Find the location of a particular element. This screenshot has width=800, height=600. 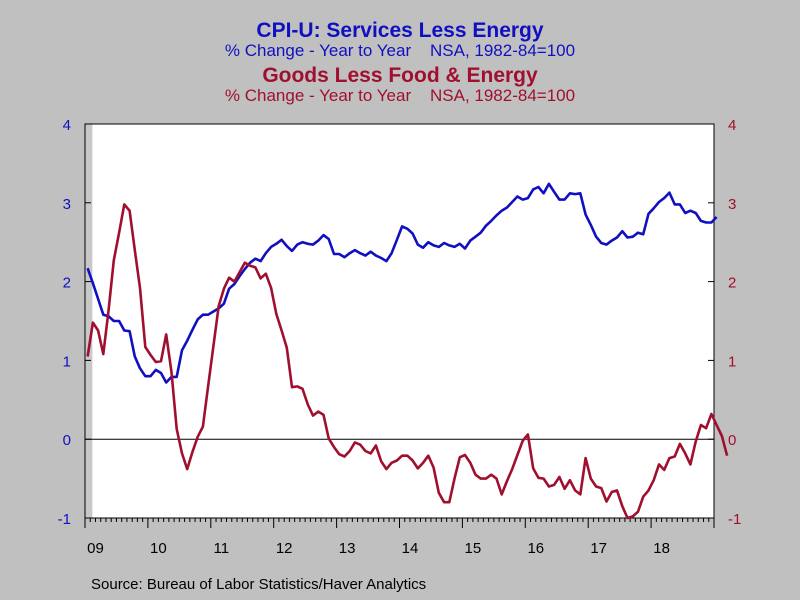

x-tick-label: 09 is located at coordinates (95, 548).